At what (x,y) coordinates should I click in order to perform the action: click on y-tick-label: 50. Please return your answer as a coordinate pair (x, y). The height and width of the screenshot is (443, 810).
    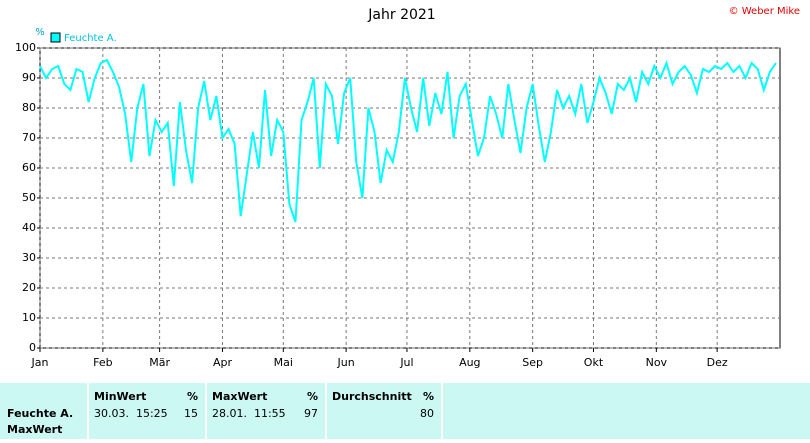
    Looking at the image, I should click on (29, 197).